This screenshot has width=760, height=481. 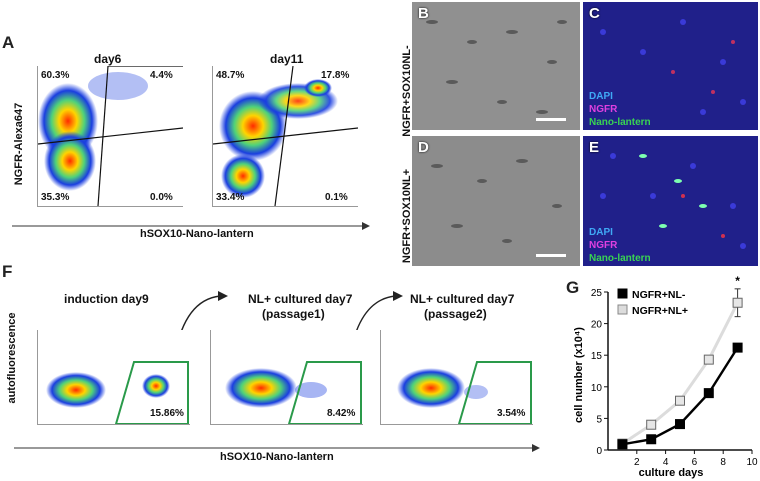 I want to click on chart-y-tick-label: 15, so click(x=597, y=356).